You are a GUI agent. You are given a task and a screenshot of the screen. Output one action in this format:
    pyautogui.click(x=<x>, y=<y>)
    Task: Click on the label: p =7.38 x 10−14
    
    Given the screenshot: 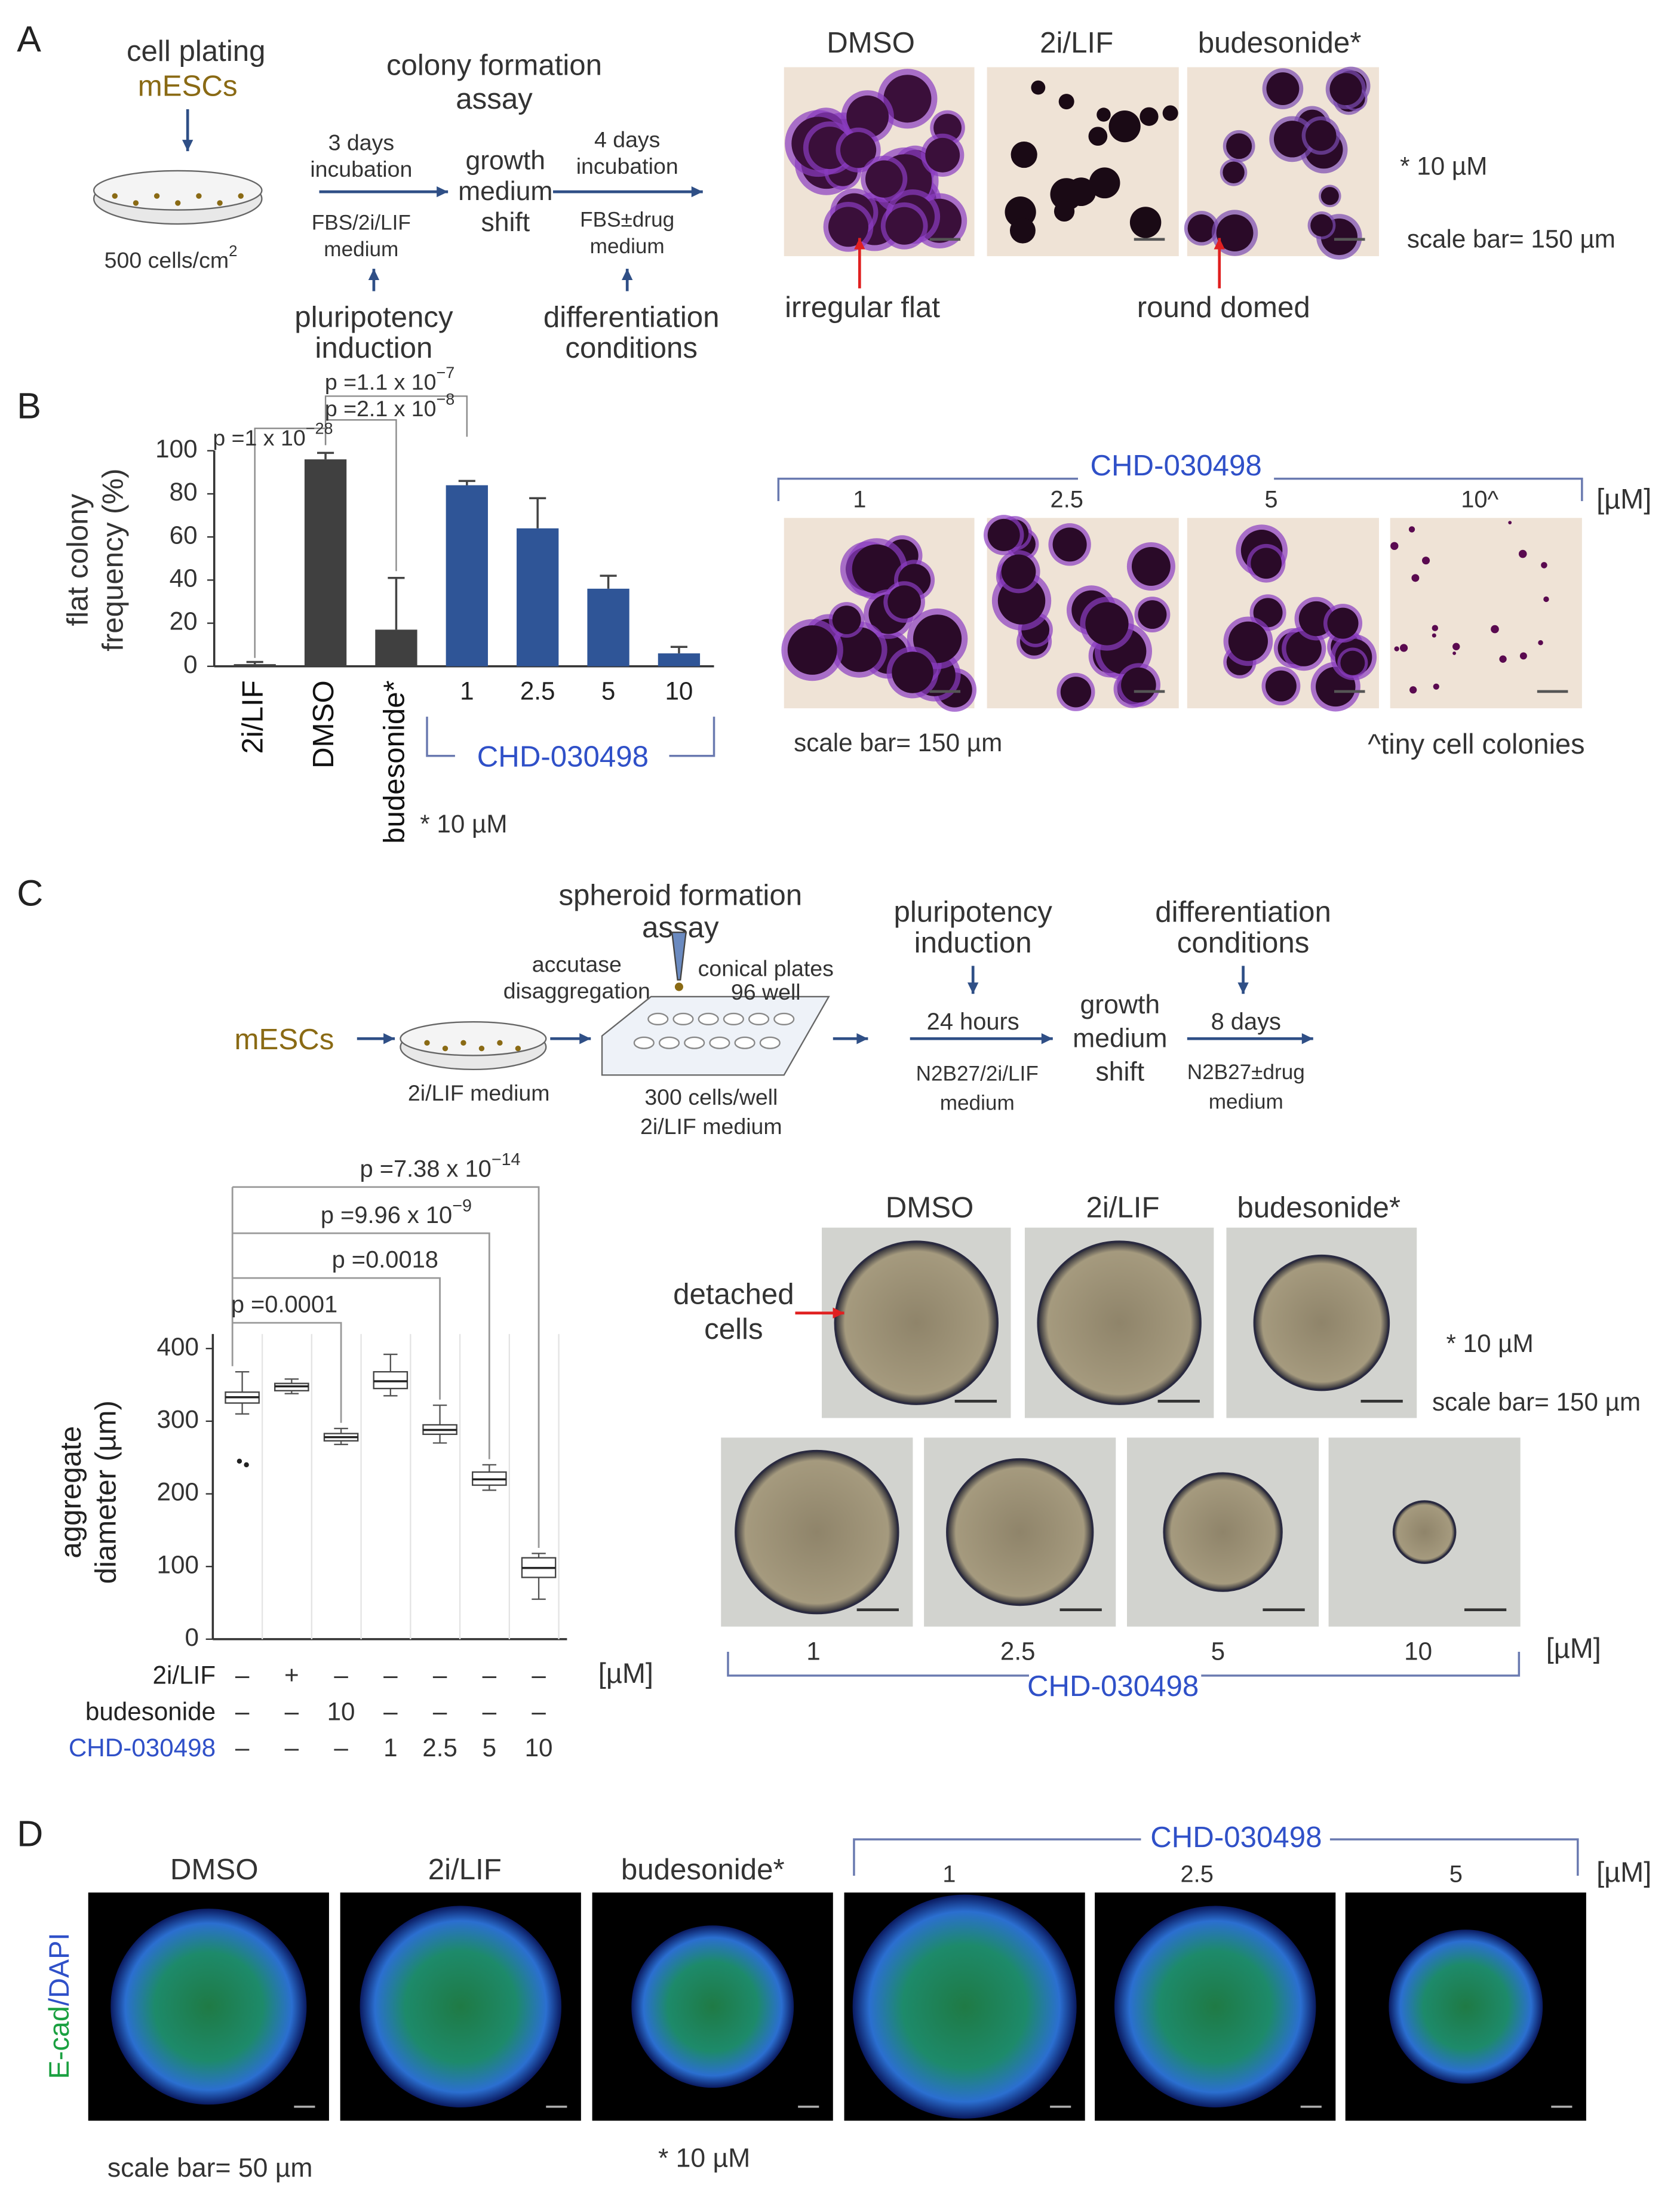 What is the action you would take?
    pyautogui.click(x=440, y=1166)
    